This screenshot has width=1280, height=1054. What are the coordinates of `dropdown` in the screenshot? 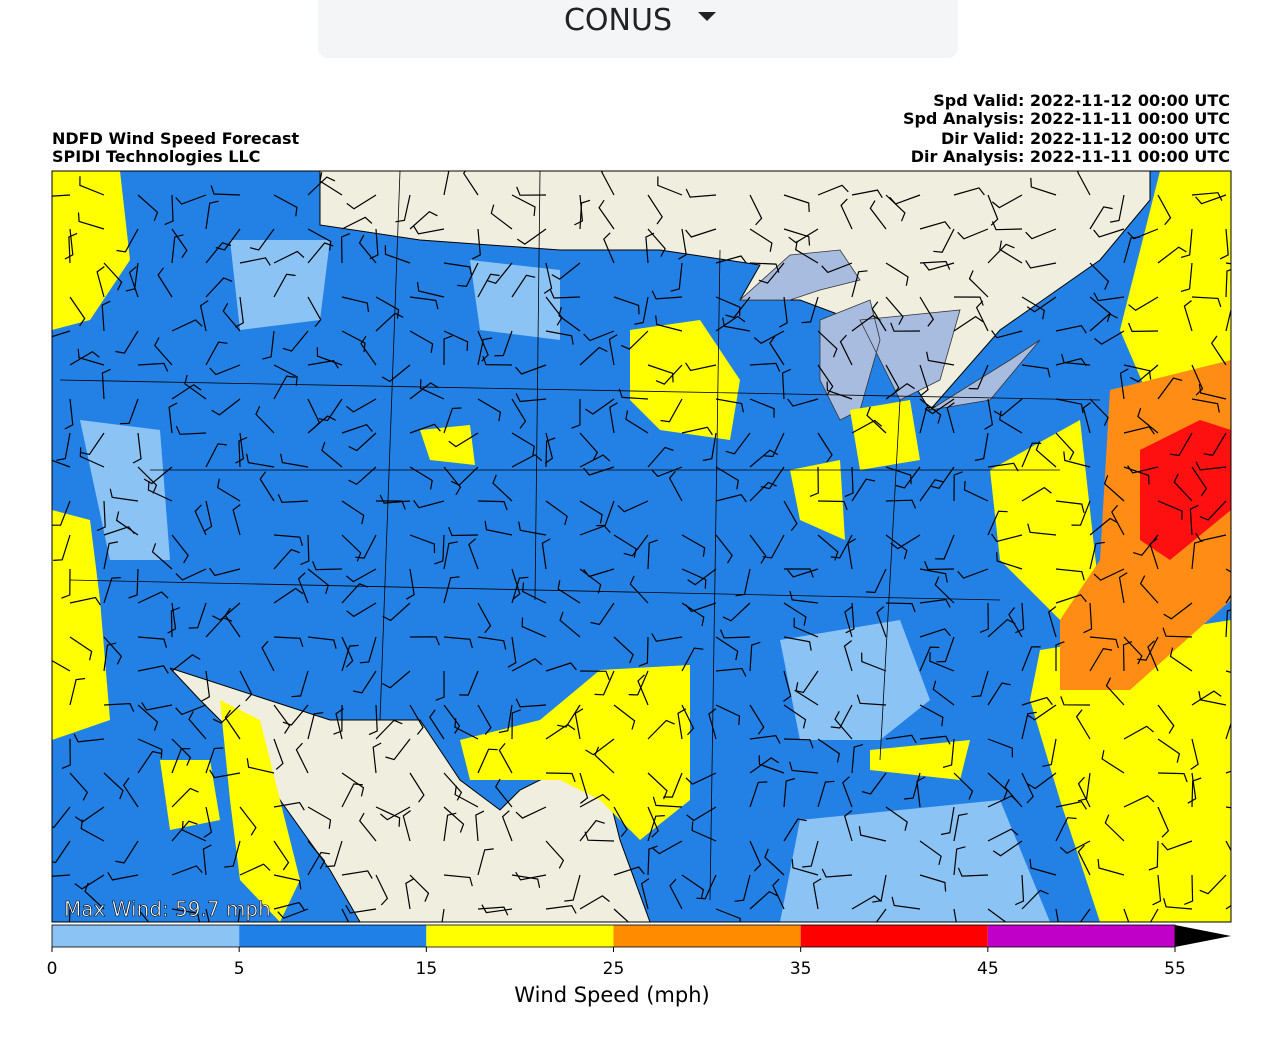 It's located at (638, 29).